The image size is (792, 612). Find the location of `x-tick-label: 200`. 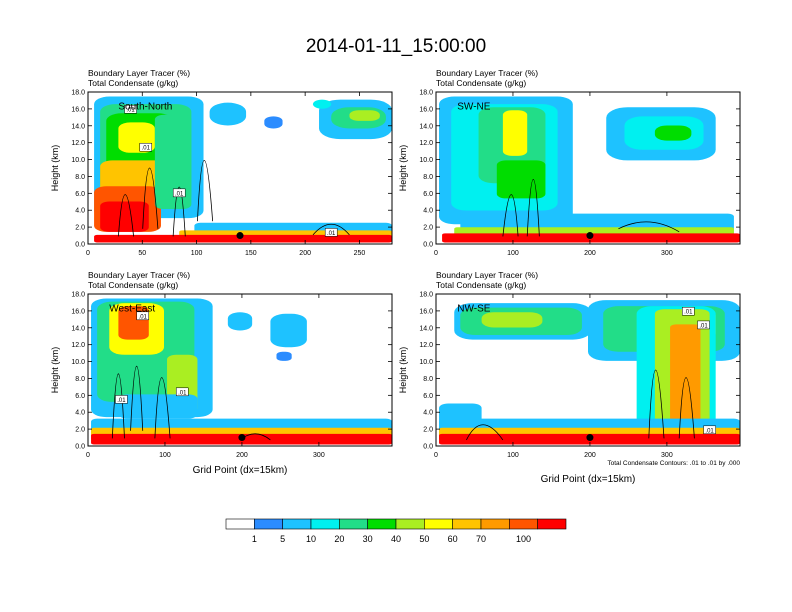

x-tick-label: 200 is located at coordinates (590, 455).